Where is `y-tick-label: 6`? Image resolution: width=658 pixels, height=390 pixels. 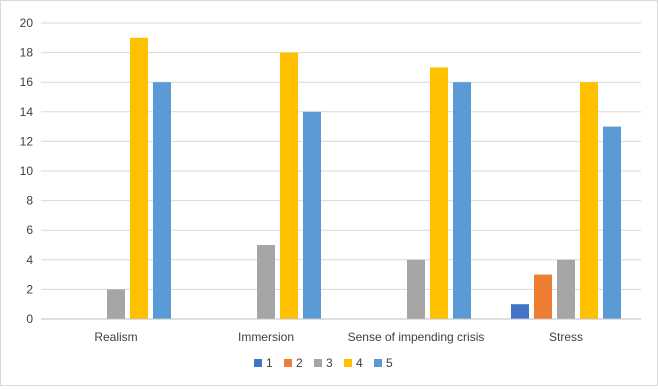
y-tick-label: 6 is located at coordinates (29, 230).